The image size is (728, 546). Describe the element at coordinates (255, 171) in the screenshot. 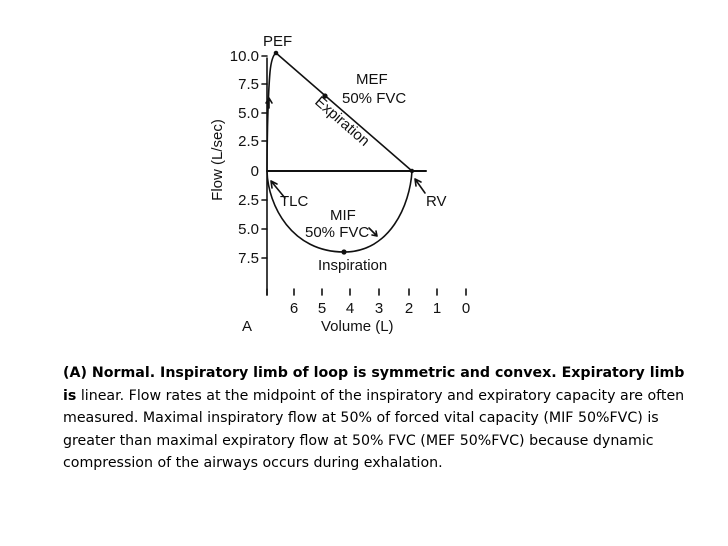

I see `y-tick-label: 0` at that location.